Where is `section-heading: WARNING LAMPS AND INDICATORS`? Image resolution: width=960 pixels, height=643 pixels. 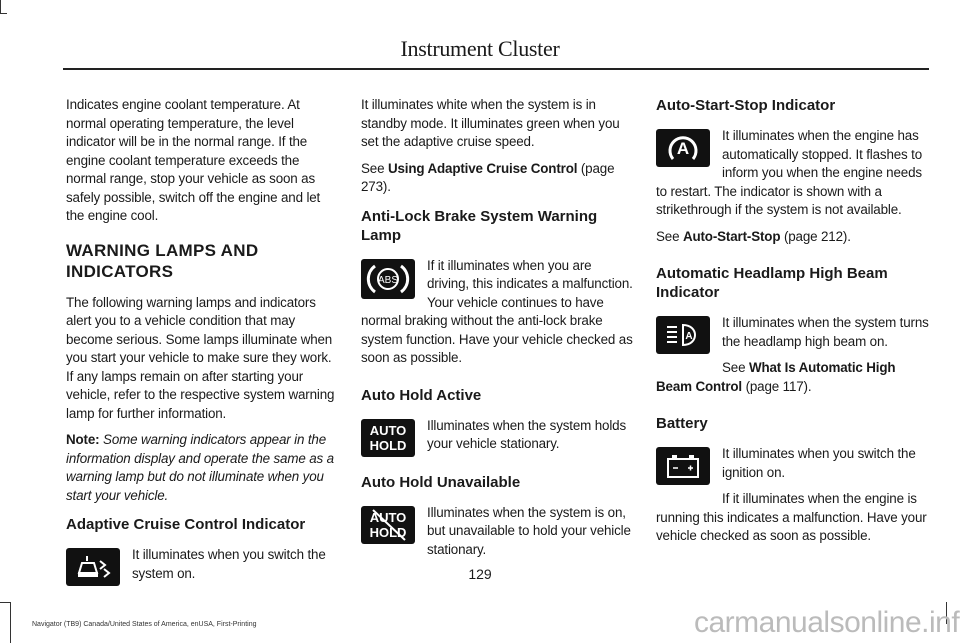 section-heading: WARNING LAMPS AND INDICATORS is located at coordinates (203, 261).